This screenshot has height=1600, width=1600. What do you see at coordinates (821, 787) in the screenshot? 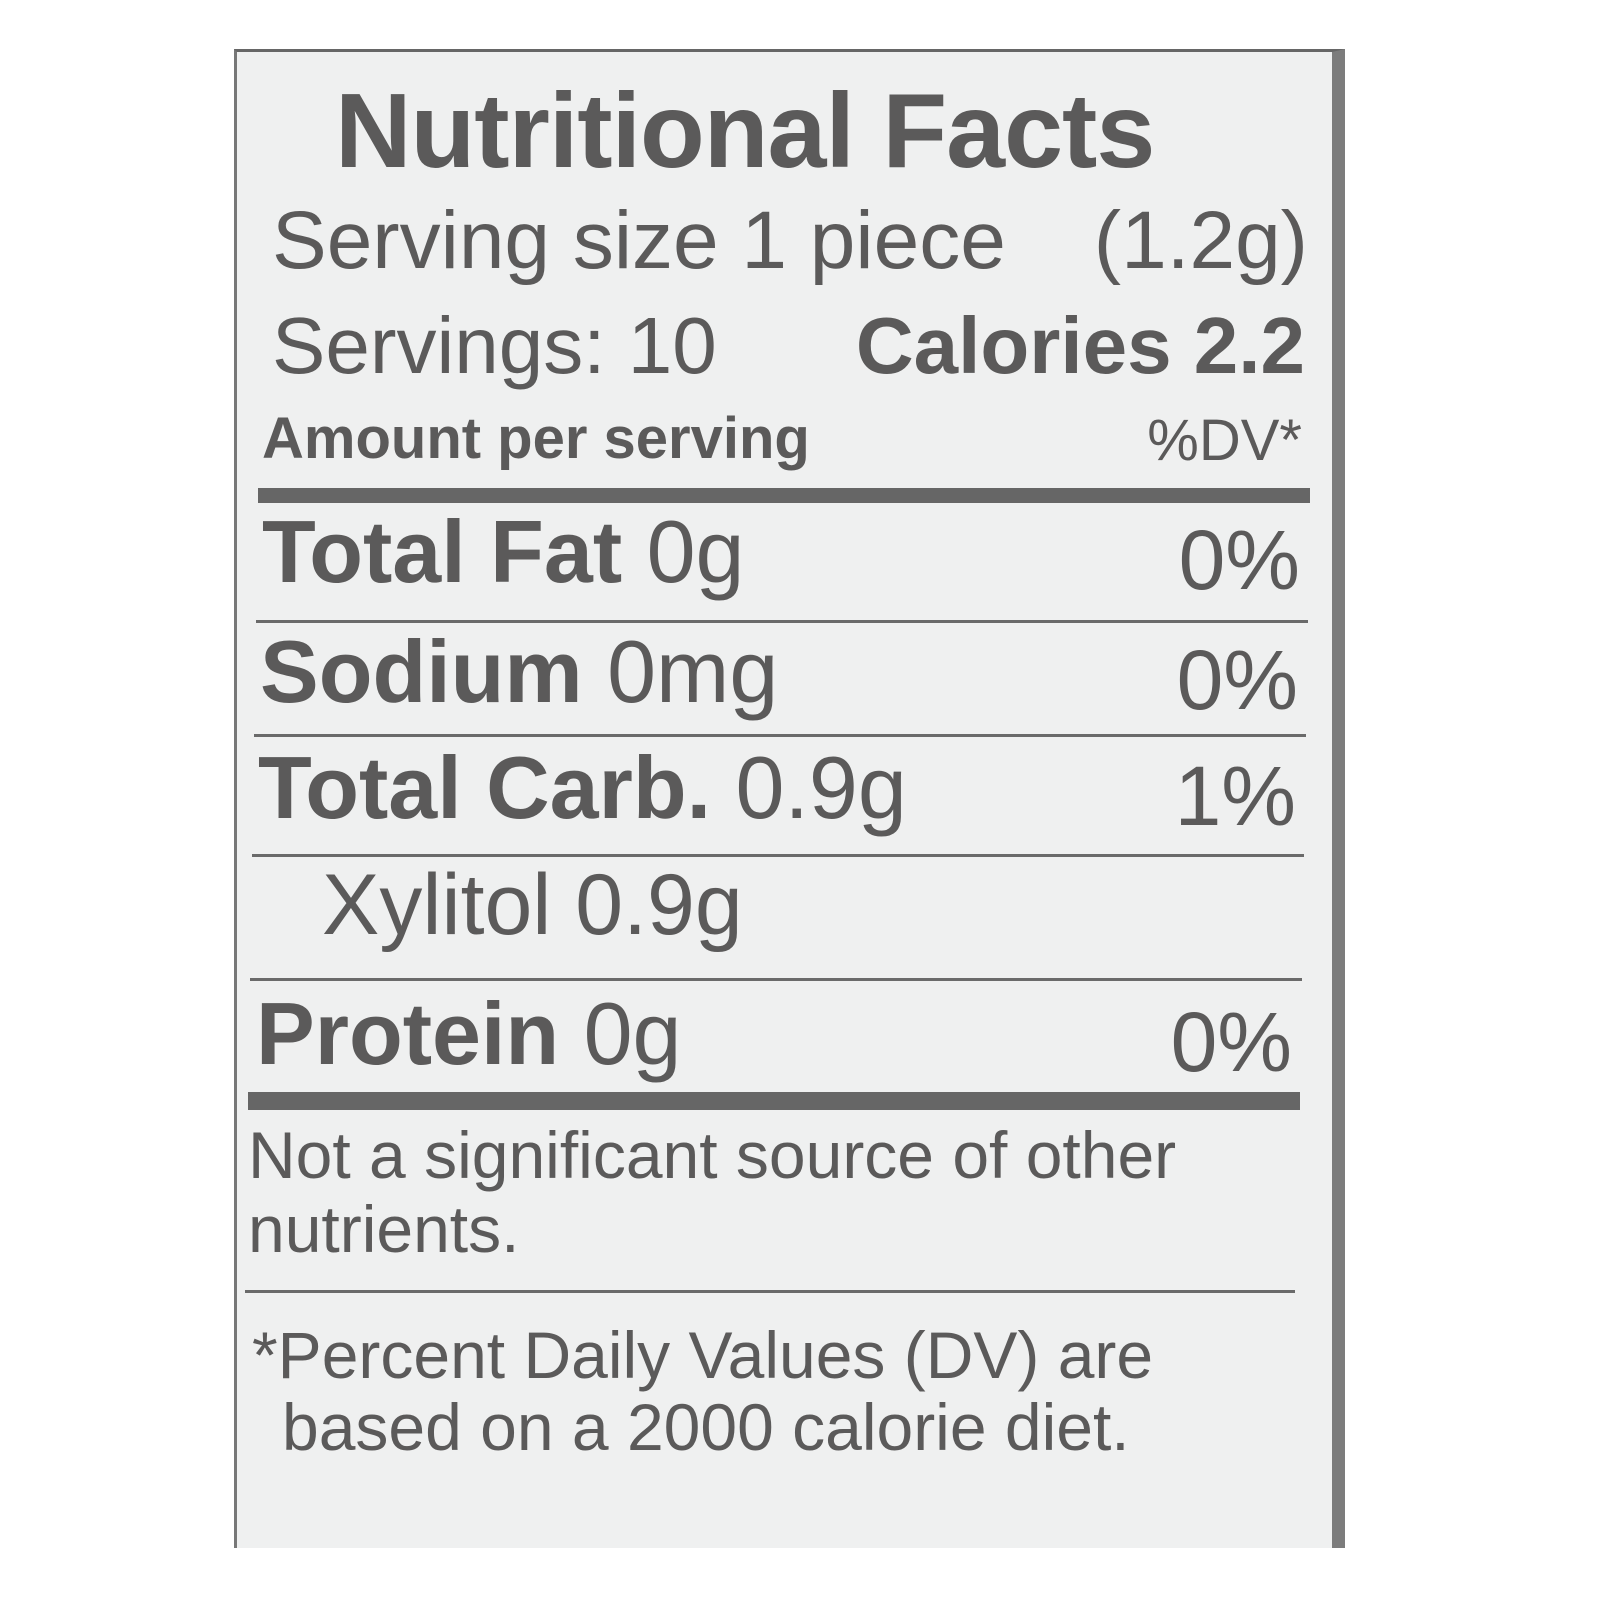
I see `nutrient-amount: 0.9g` at bounding box center [821, 787].